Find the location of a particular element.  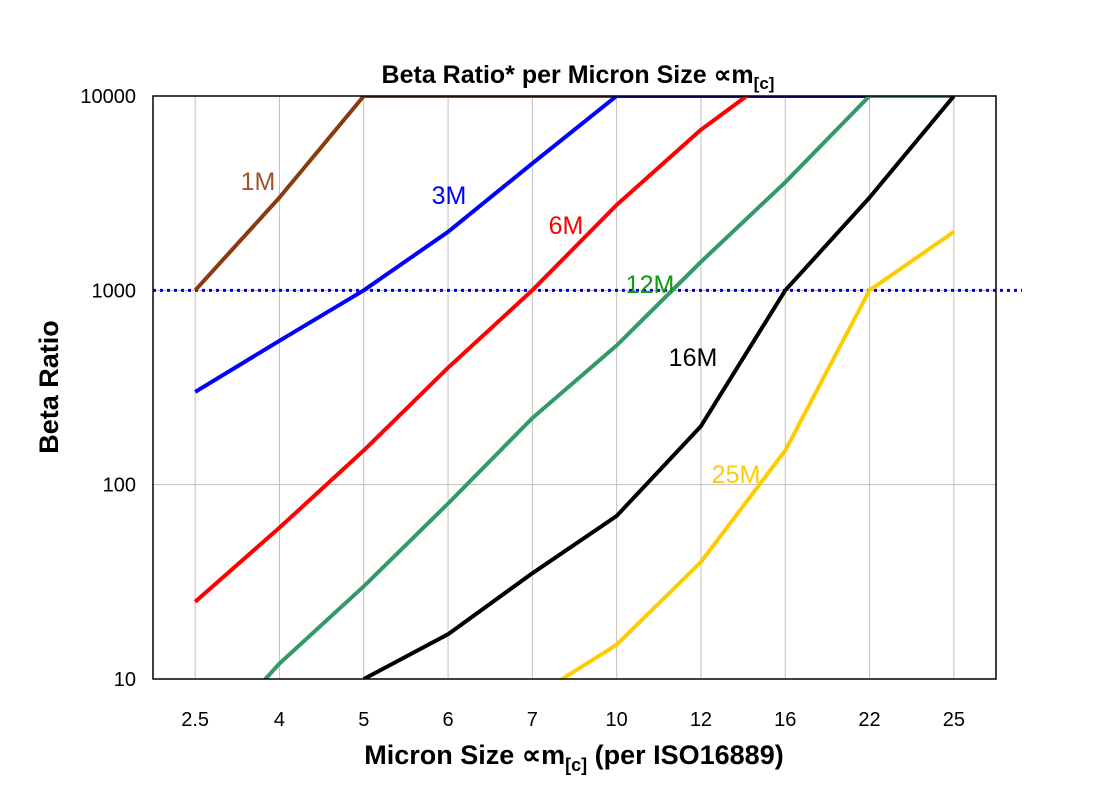

y-tick-label: 10000 is located at coordinates (108, 97).